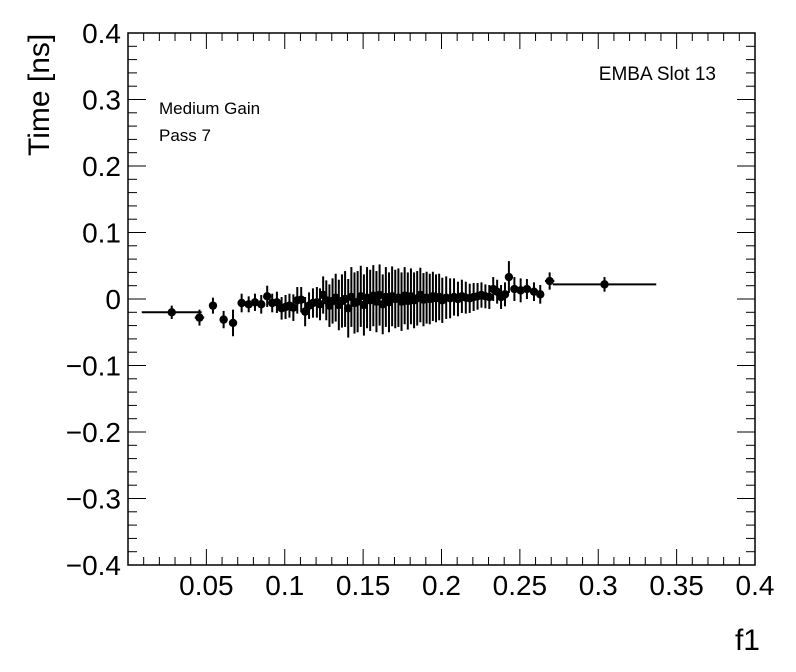  Describe the element at coordinates (93, 299) in the screenshot. I see `y-tick-labels: 0.4 0.3 0.2 0.1 0 −0.1 −0.2 −0.3 −0.4` at that location.